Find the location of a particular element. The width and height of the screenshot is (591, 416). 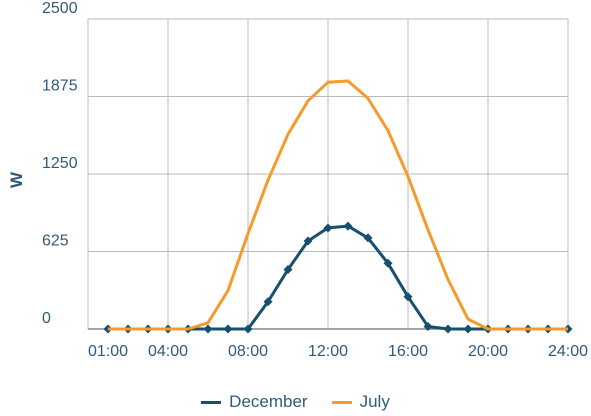

legend-label-july: July is located at coordinates (374, 401).